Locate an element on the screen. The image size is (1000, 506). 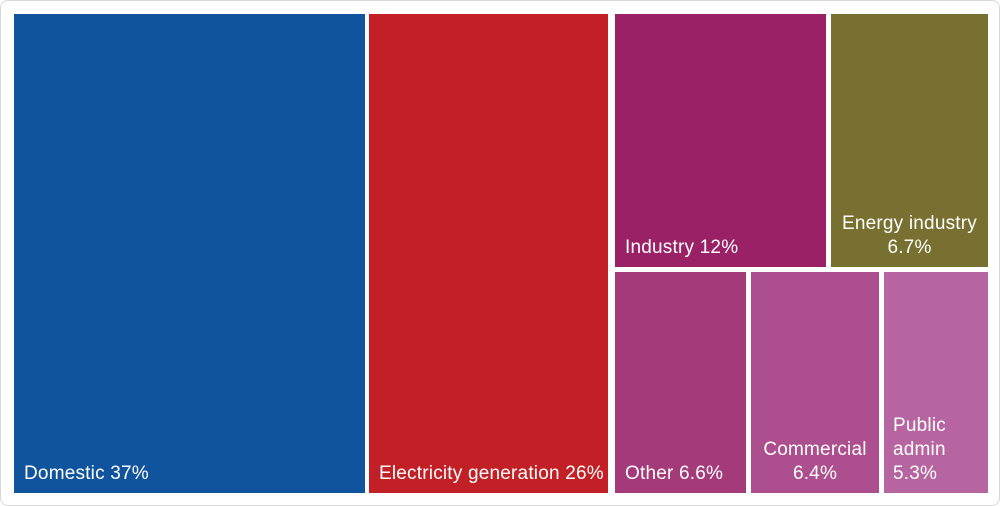
treemap-tile-industry: Industry 12% is located at coordinates (720, 140).